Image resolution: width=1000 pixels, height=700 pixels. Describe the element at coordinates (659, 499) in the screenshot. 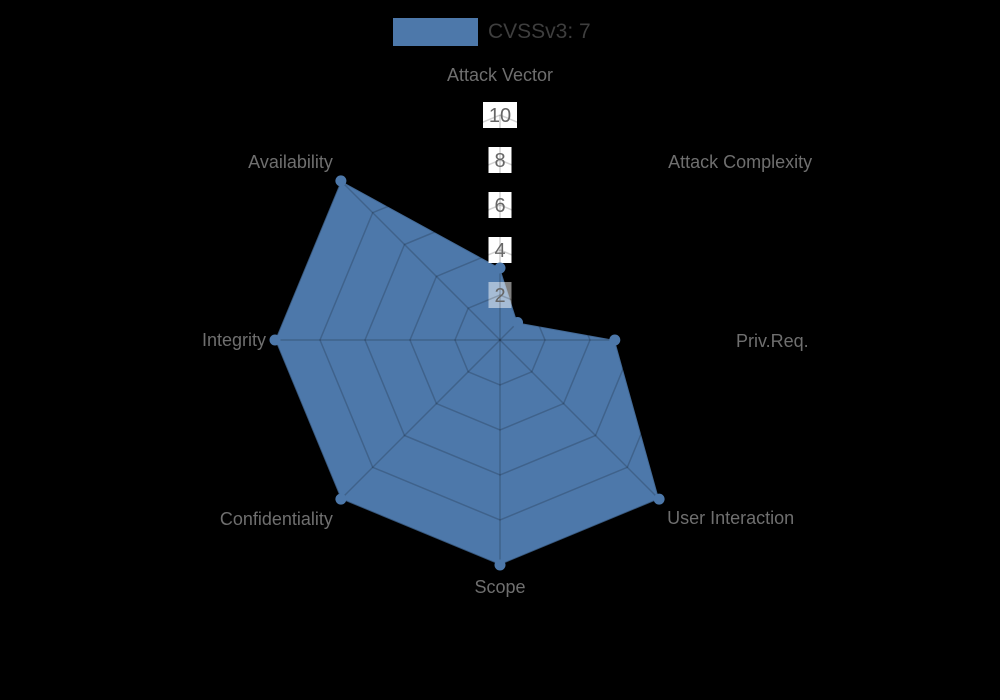

I see `series-point-user-interaction` at that location.